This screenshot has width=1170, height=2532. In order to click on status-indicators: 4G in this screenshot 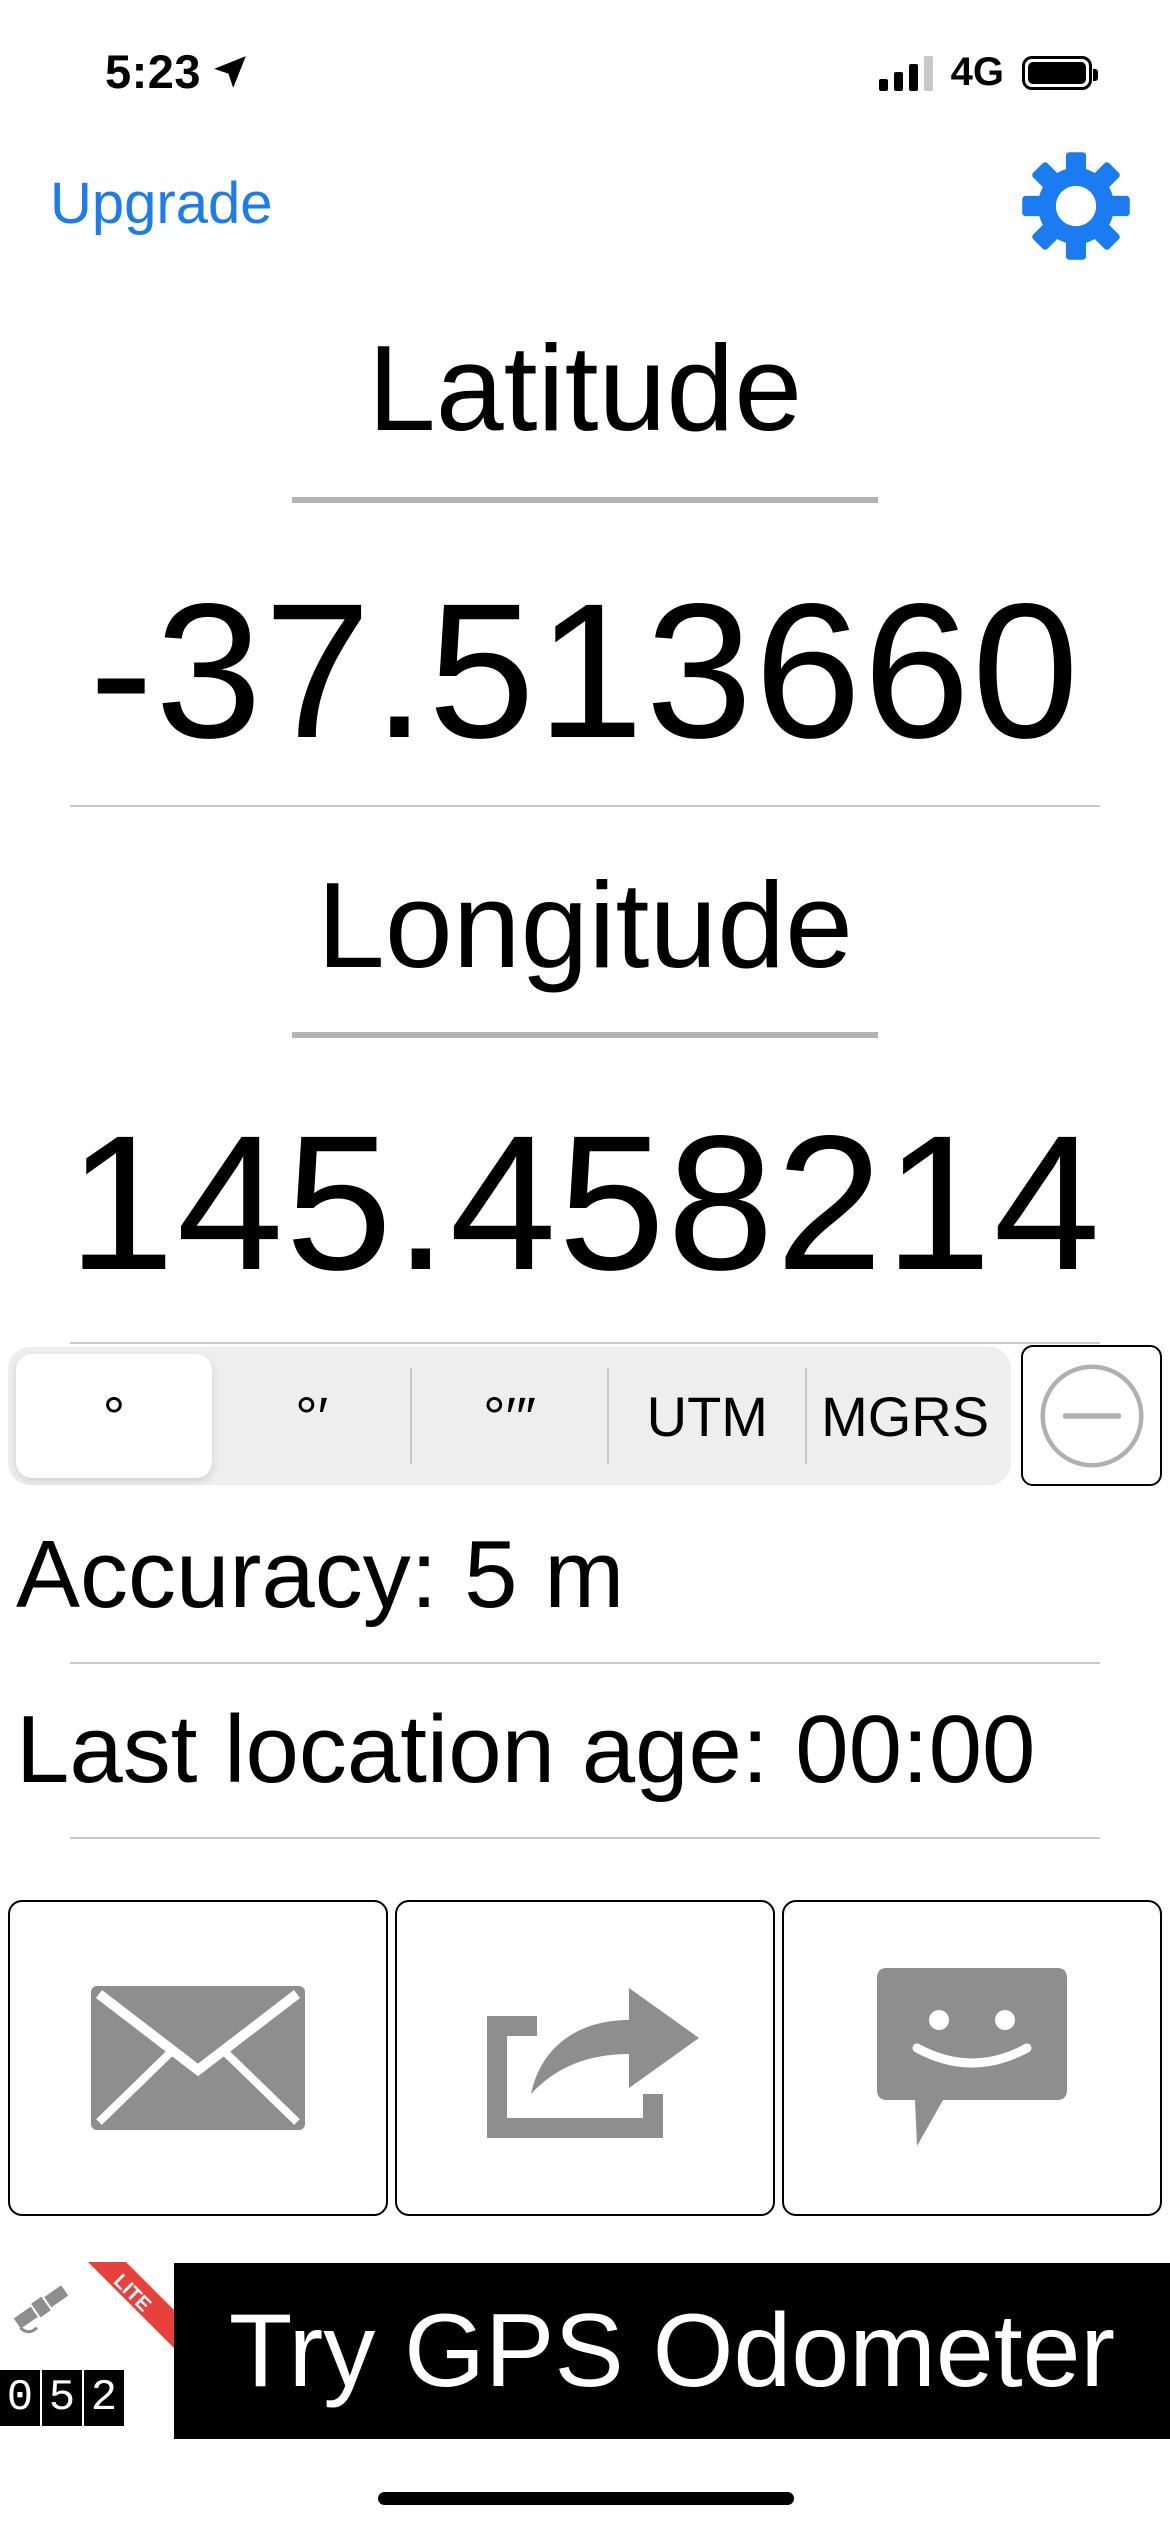, I will do `click(988, 72)`.